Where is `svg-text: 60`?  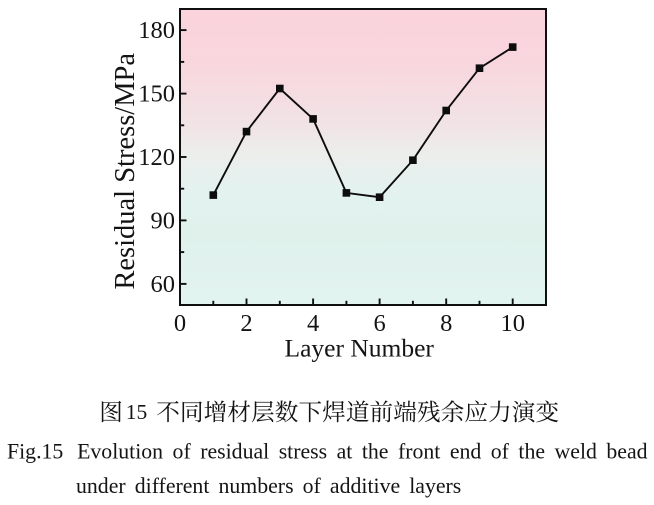 svg-text: 60 is located at coordinates (163, 284).